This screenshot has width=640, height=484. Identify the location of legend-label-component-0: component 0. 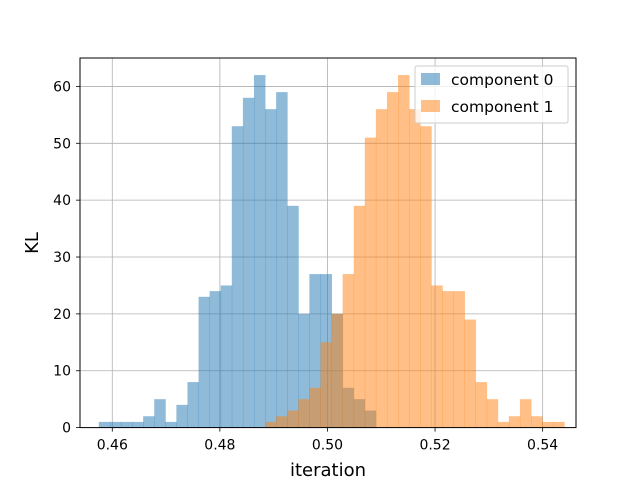
(502, 80).